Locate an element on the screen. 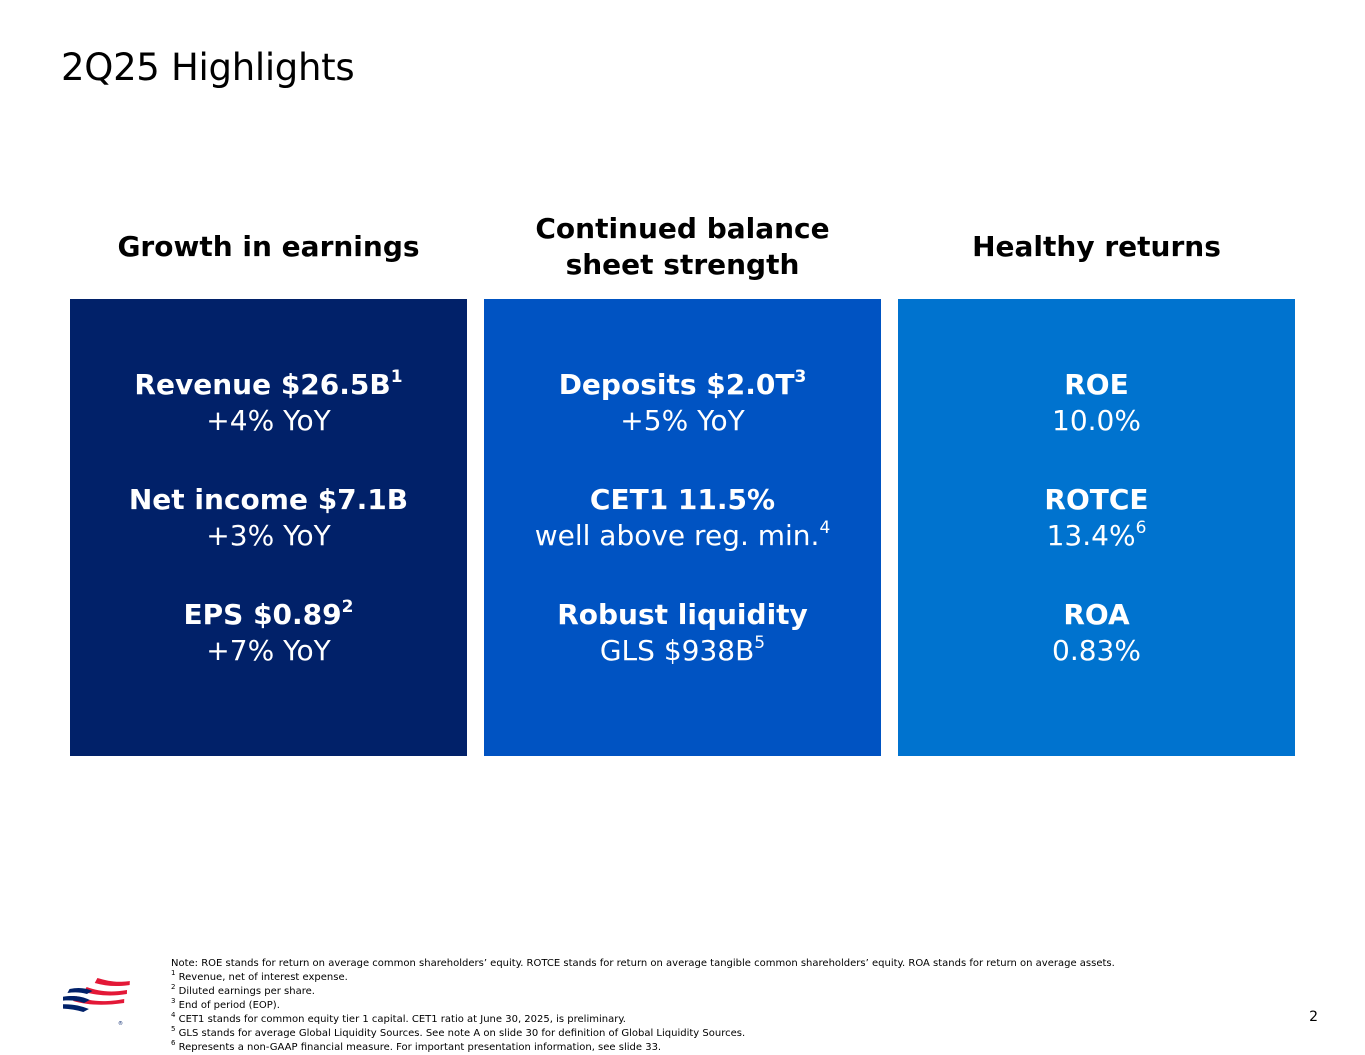 The height and width of the screenshot is (1055, 1365). column-heading-line: Continued balance is located at coordinates (682, 228).